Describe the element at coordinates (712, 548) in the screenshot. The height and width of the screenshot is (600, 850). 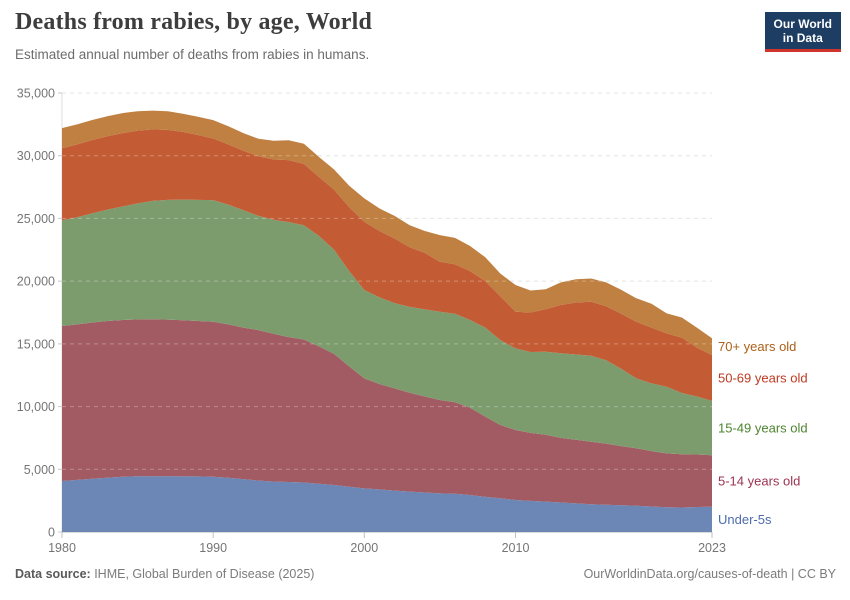
I see `x-tick-label: 2023` at that location.